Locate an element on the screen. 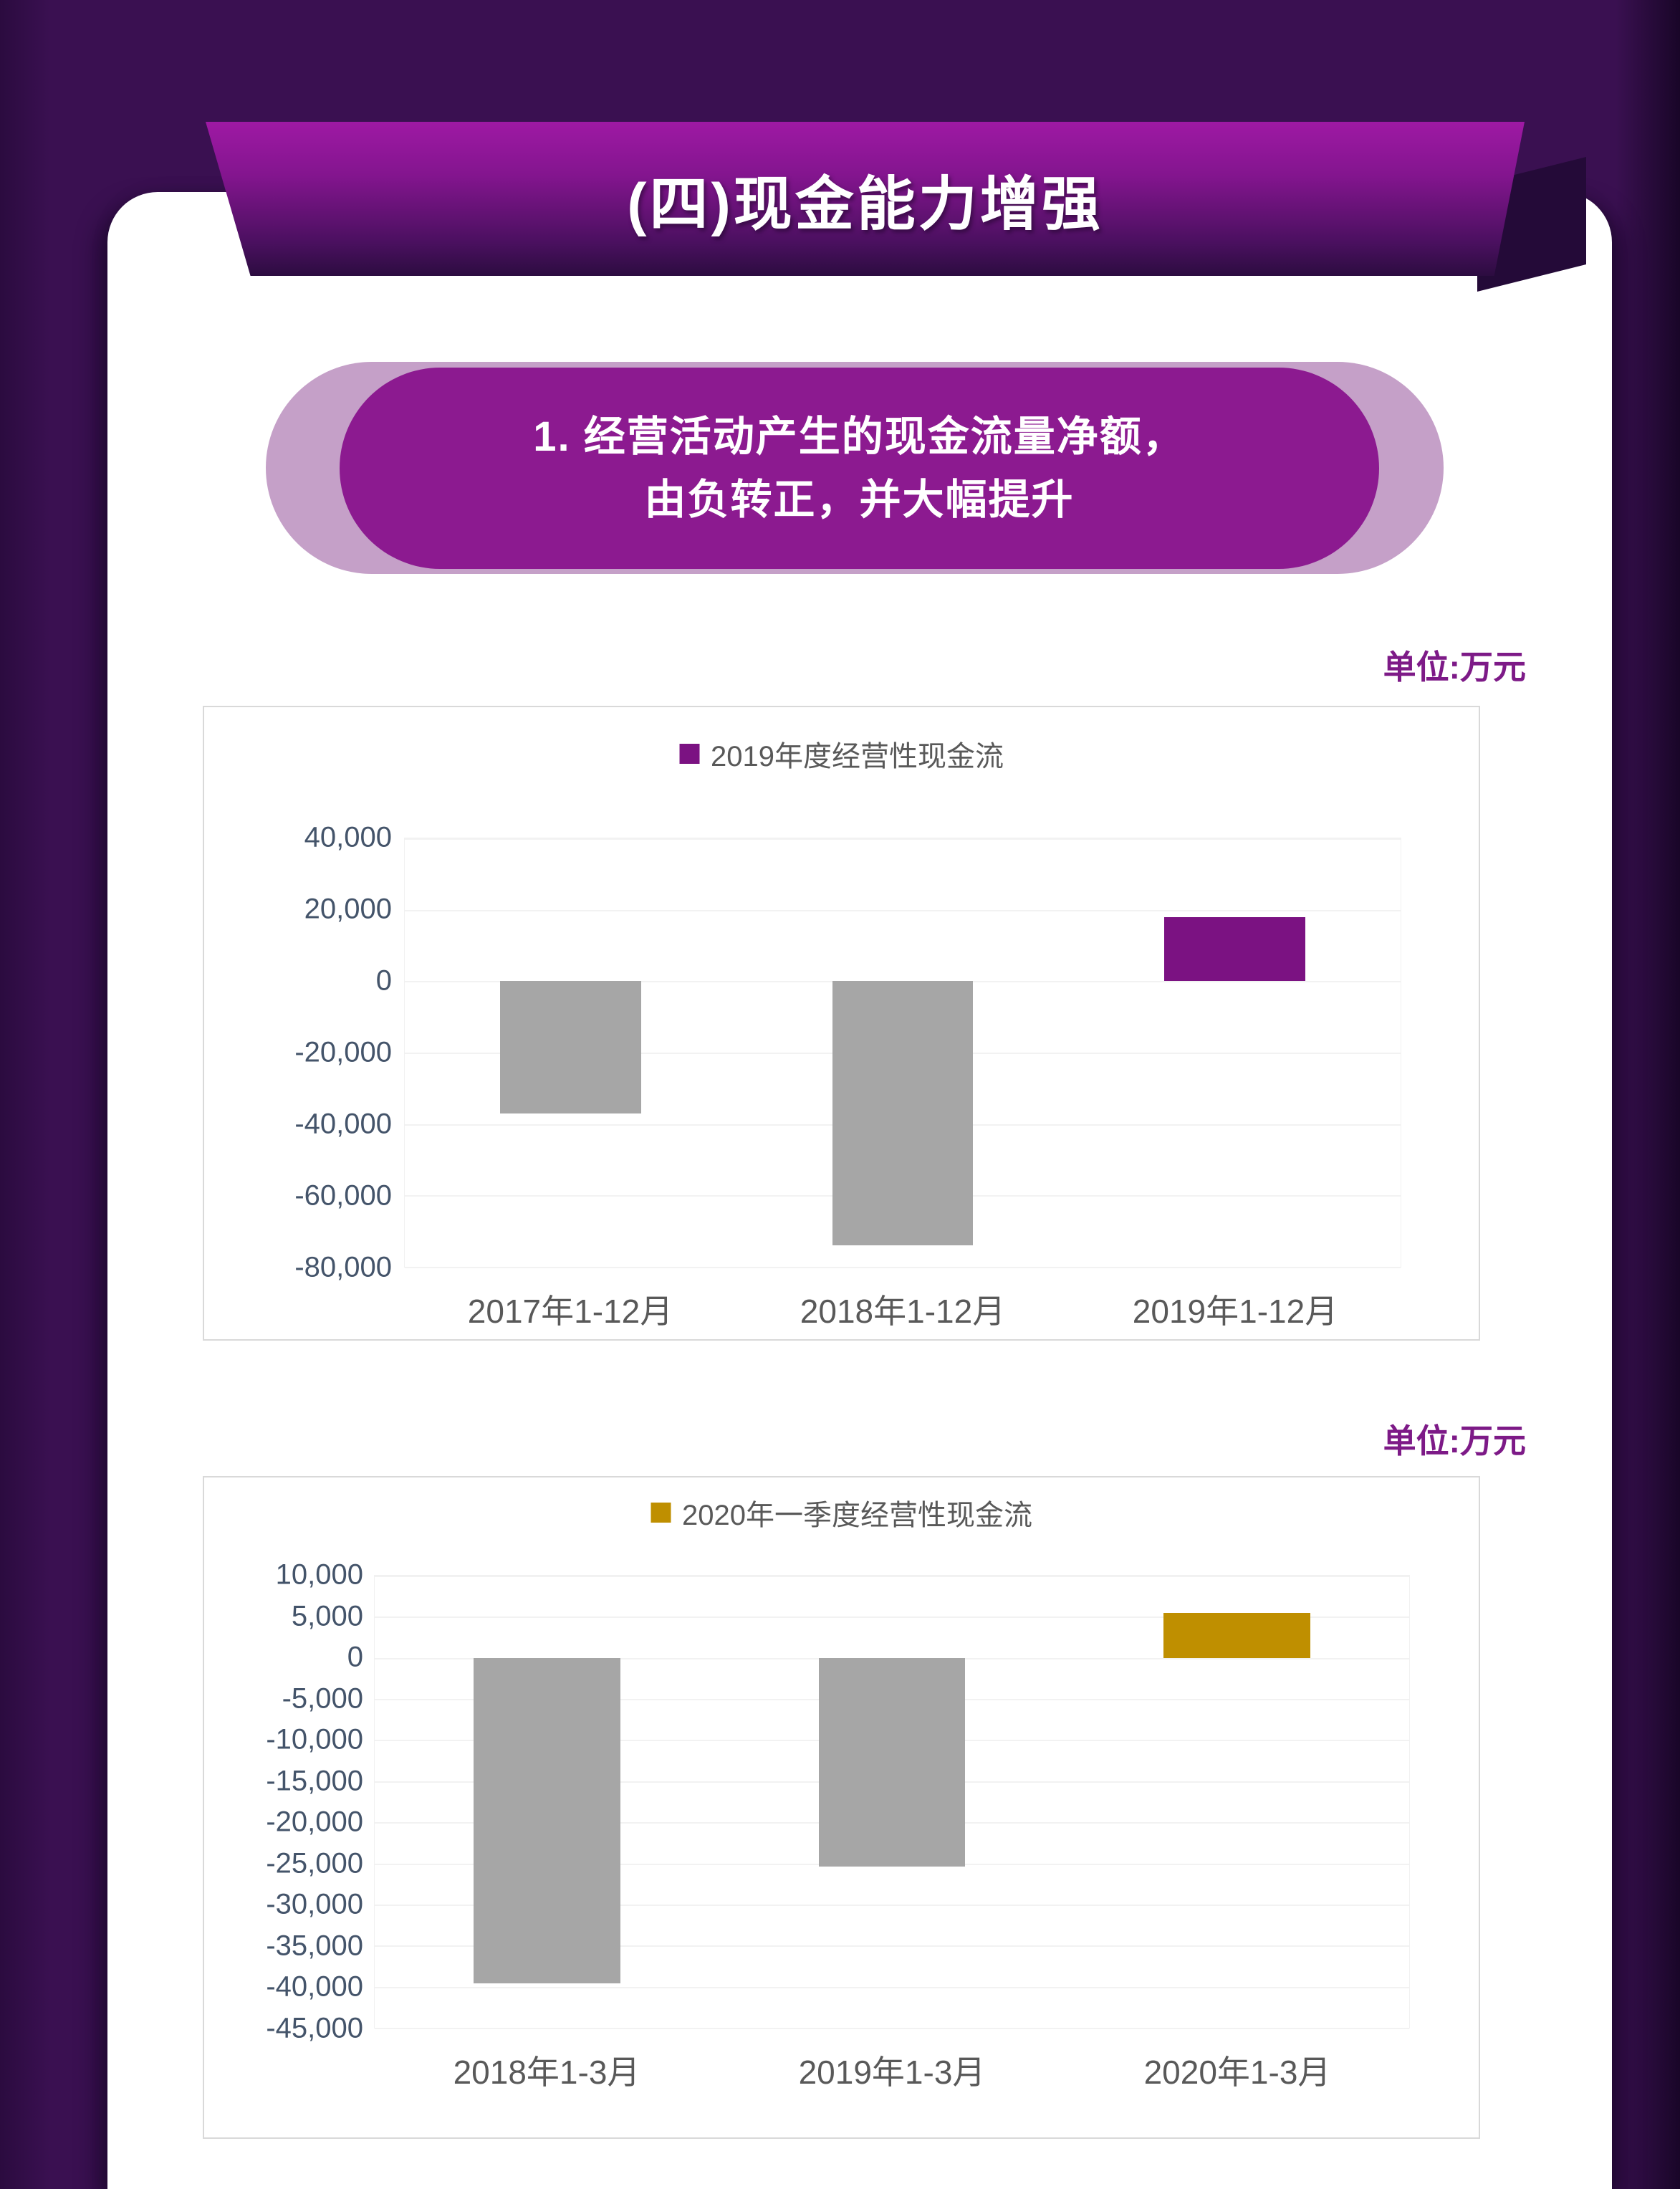 Image resolution: width=1680 pixels, height=2189 pixels. bar-2018年1-12月 is located at coordinates (903, 1113).